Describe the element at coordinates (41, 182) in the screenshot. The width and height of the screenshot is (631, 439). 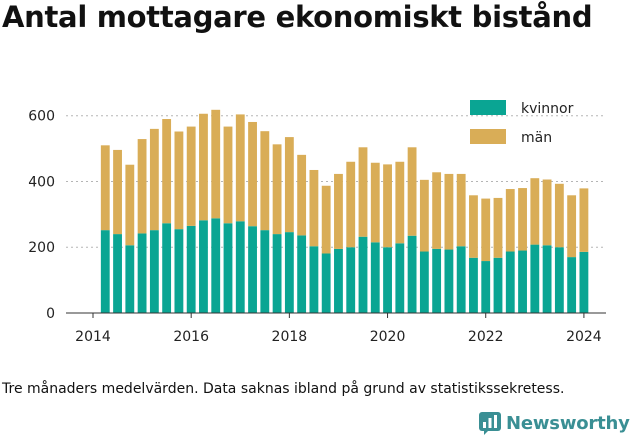
I see `y-tick-label: 400` at that location.